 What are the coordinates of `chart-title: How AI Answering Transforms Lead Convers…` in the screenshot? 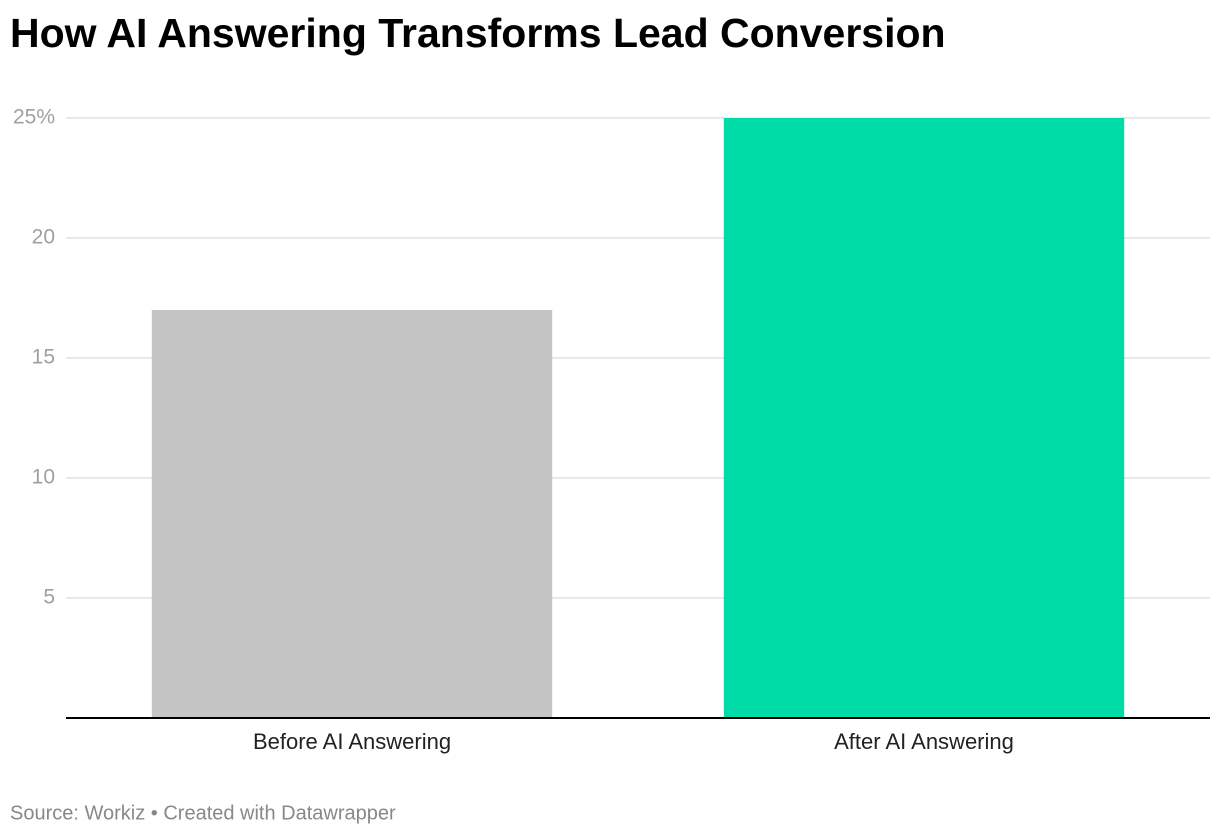 It's located at (478, 33).